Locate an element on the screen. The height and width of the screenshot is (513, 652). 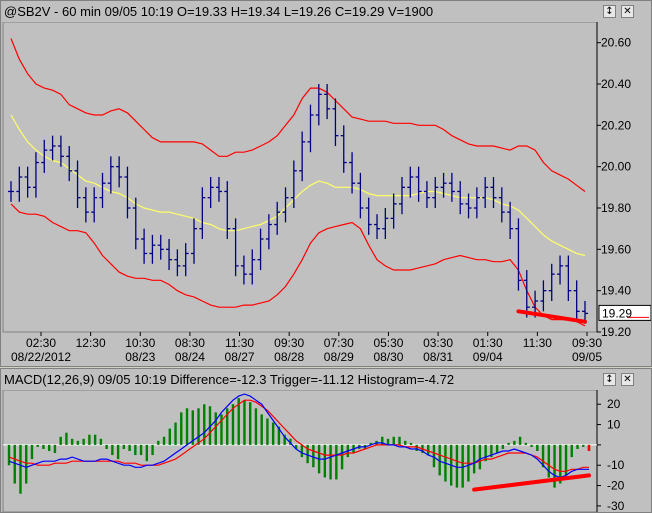
x-tick-label: 05:30 is located at coordinates (388, 343).